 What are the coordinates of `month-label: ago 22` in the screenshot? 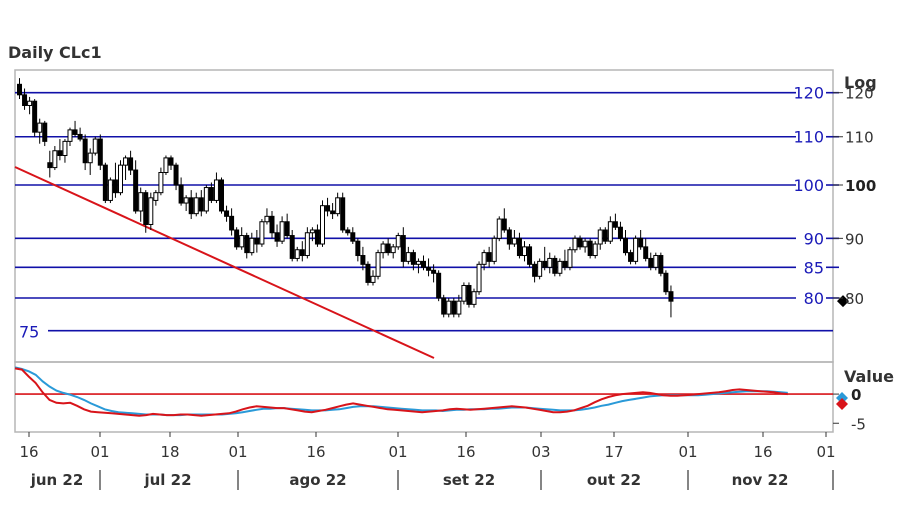 It's located at (317, 480).